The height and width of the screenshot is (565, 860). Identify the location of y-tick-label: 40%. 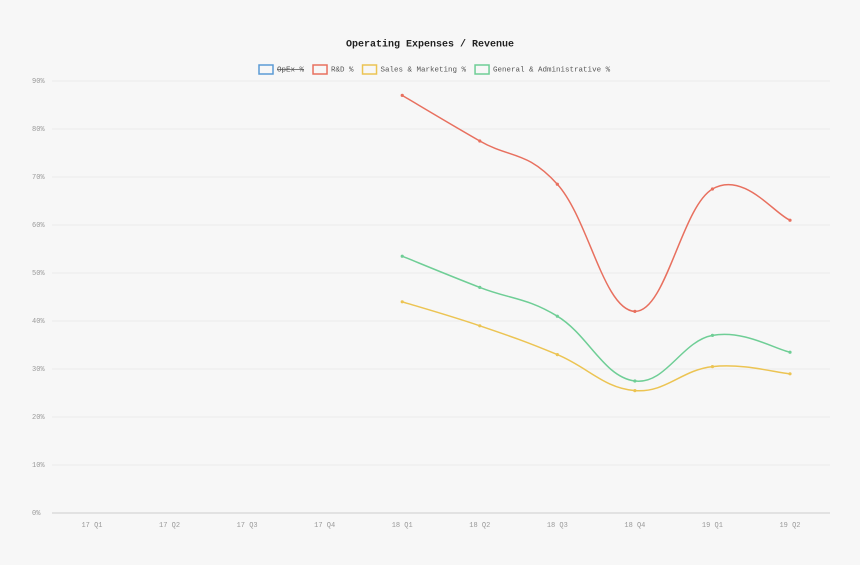
(38, 322).